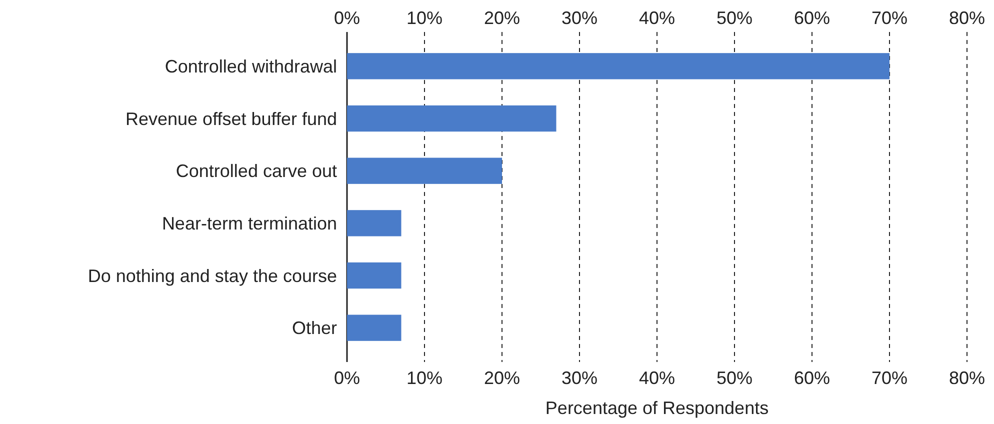  Describe the element at coordinates (424, 378) in the screenshot. I see `x2-tick-label: 10%` at that location.